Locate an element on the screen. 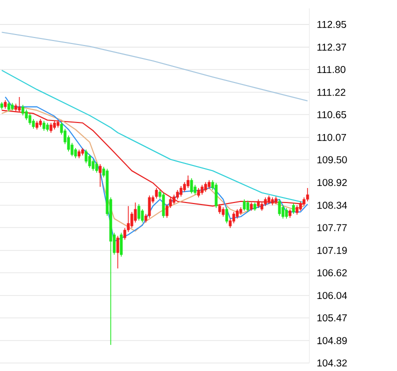 Image resolution: width=397 pixels, height=371 pixels. y-tick-label: 109.50 is located at coordinates (332, 160).